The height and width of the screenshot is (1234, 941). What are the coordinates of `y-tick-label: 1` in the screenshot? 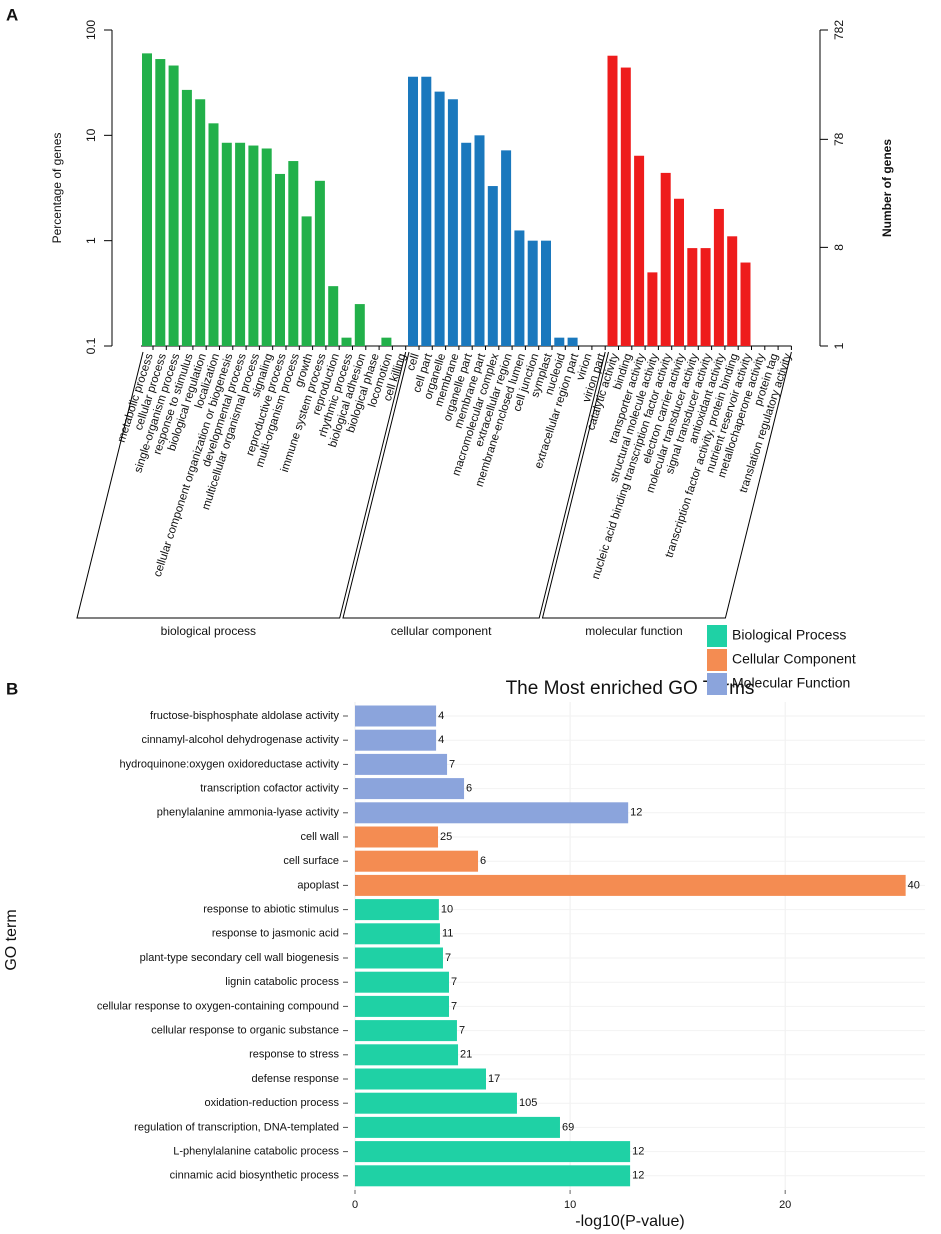 It's located at (91, 240).